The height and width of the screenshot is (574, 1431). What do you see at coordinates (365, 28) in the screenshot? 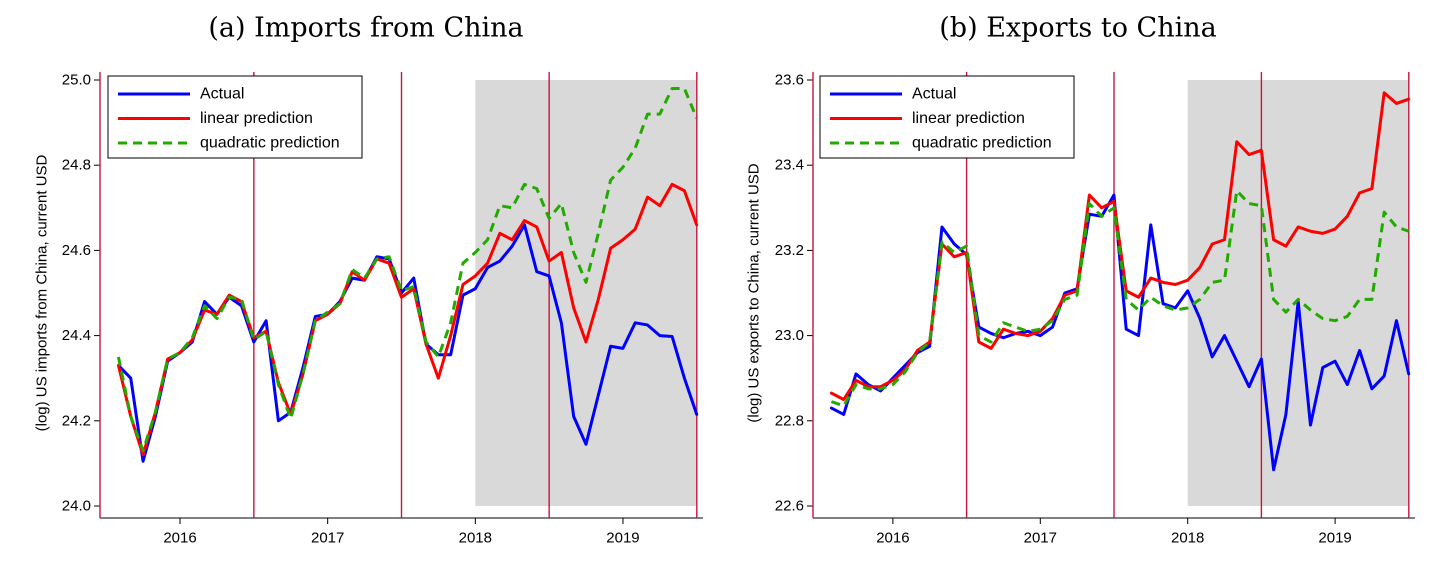
I see `panel-title: (a) Imports from China` at bounding box center [365, 28].